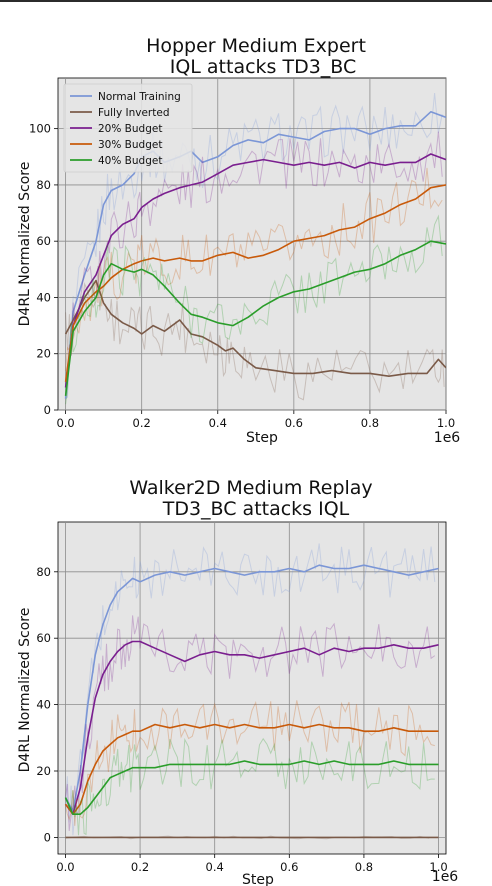 Image resolution: width=492 pixels, height=886 pixels. Describe the element at coordinates (215, 867) in the screenshot. I see `chart2-x-tick-label: 0.4` at that location.